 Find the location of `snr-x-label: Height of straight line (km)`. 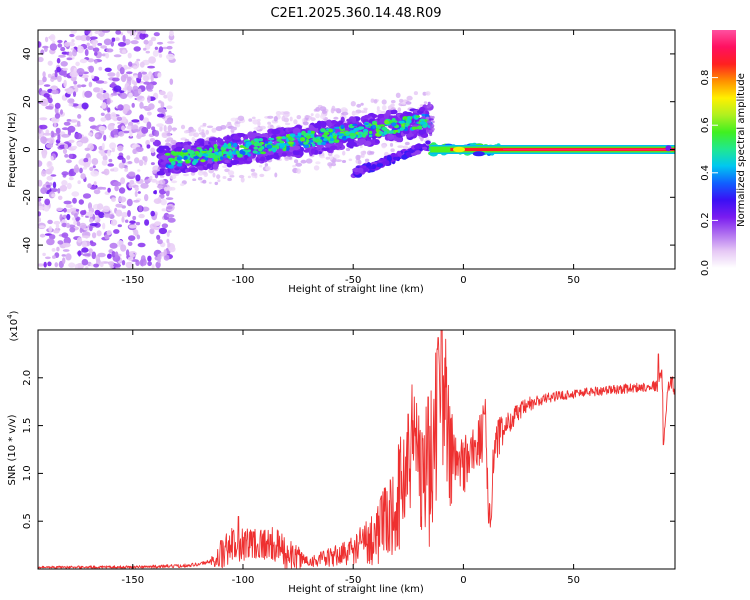

snr-x-label: Height of straight line (km) is located at coordinates (356, 589).